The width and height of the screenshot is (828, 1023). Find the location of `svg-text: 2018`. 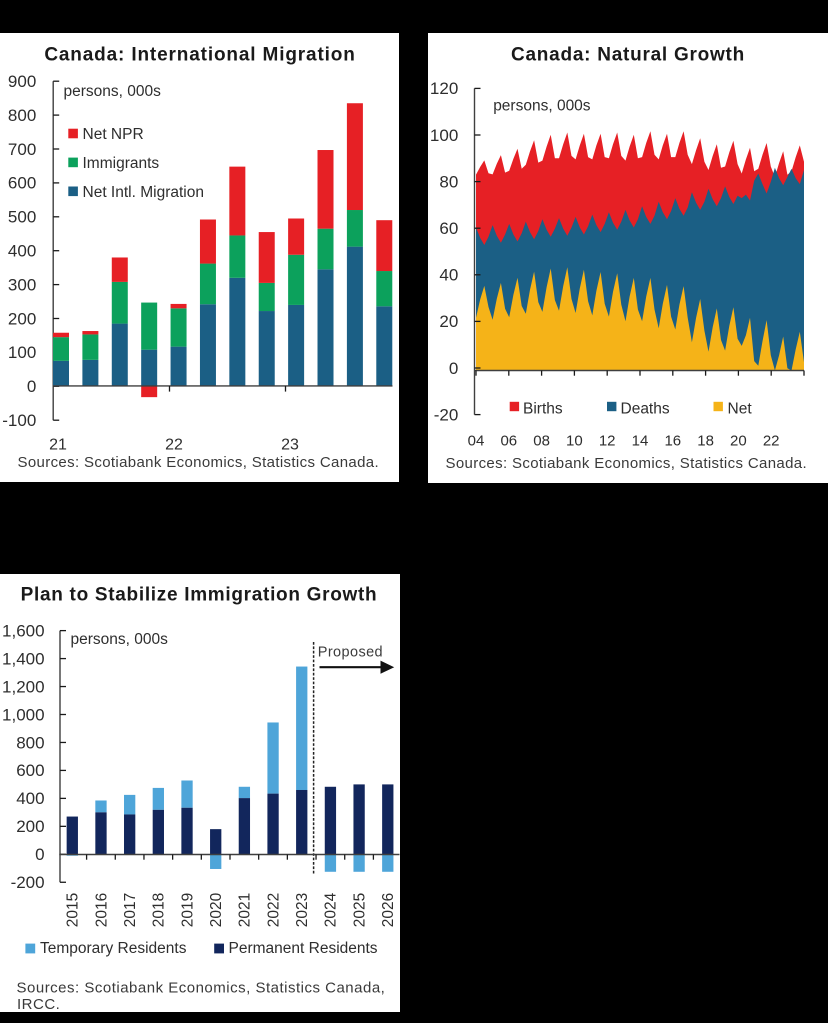

svg-text: 2018 is located at coordinates (159, 910).